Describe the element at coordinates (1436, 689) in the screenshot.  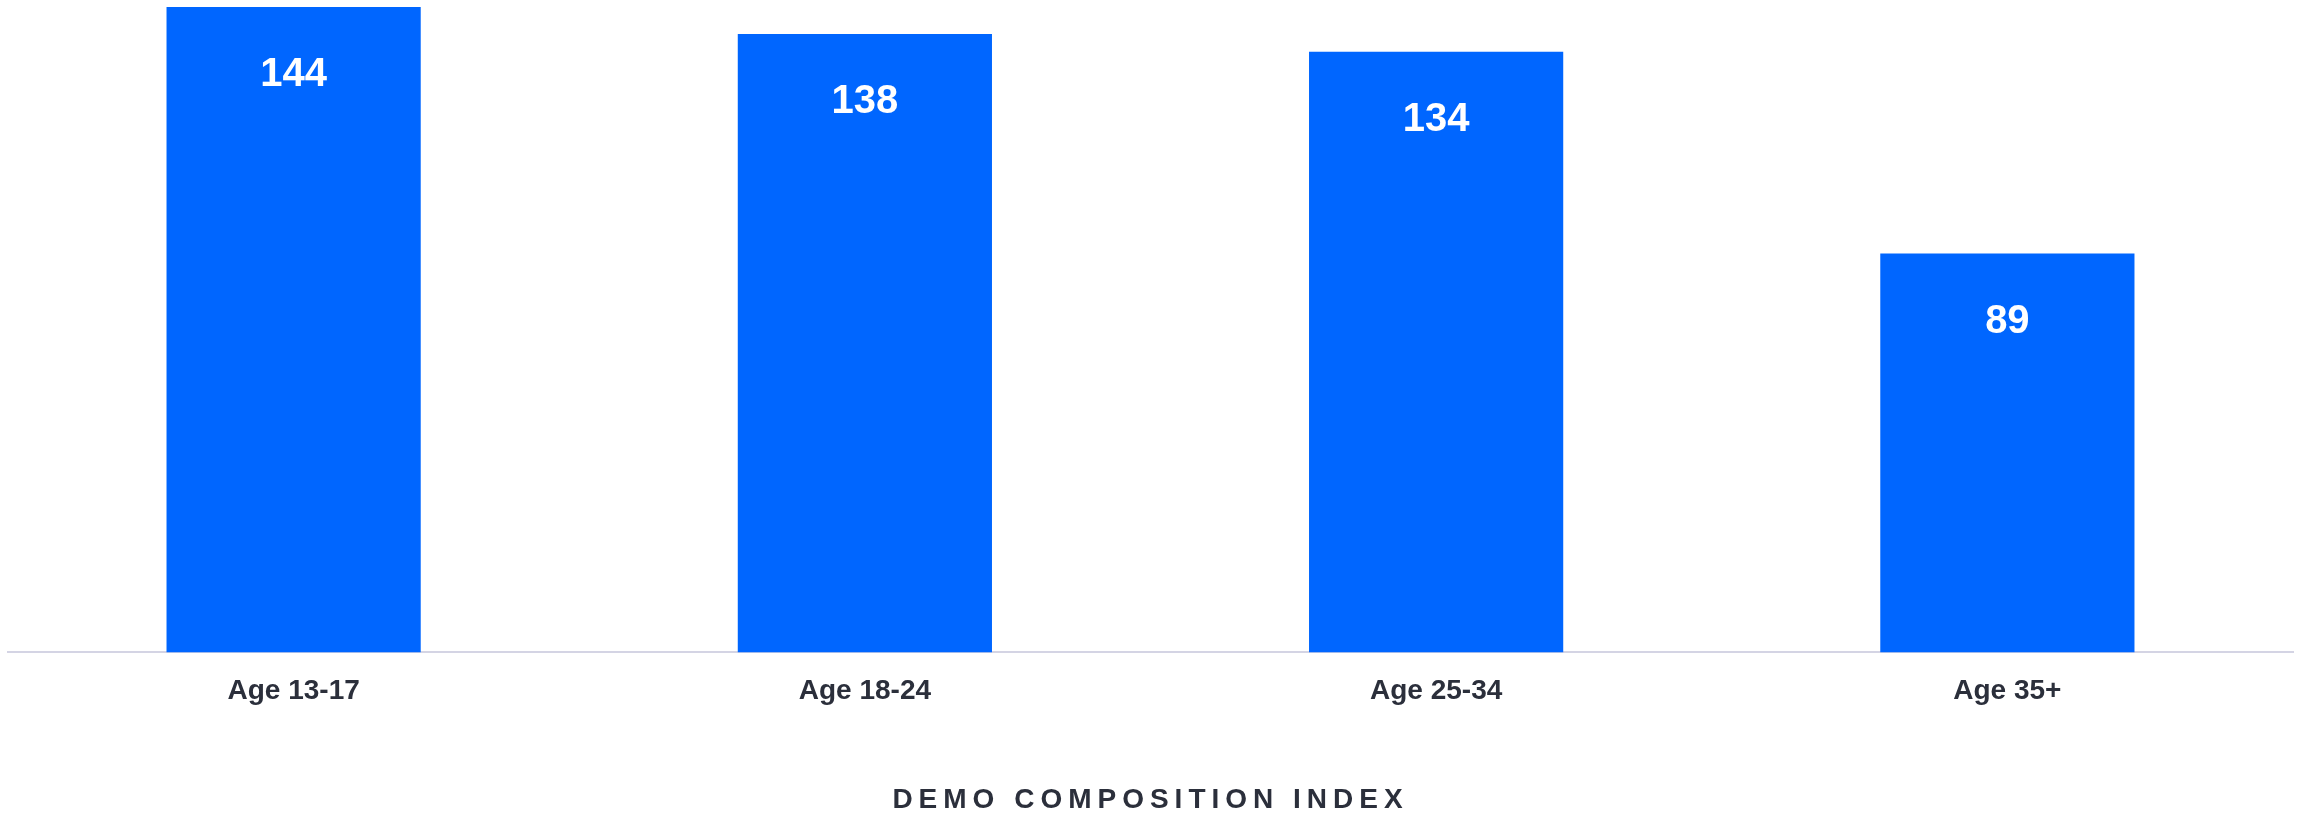
I see `x-tick-label: Age 25-34` at that location.